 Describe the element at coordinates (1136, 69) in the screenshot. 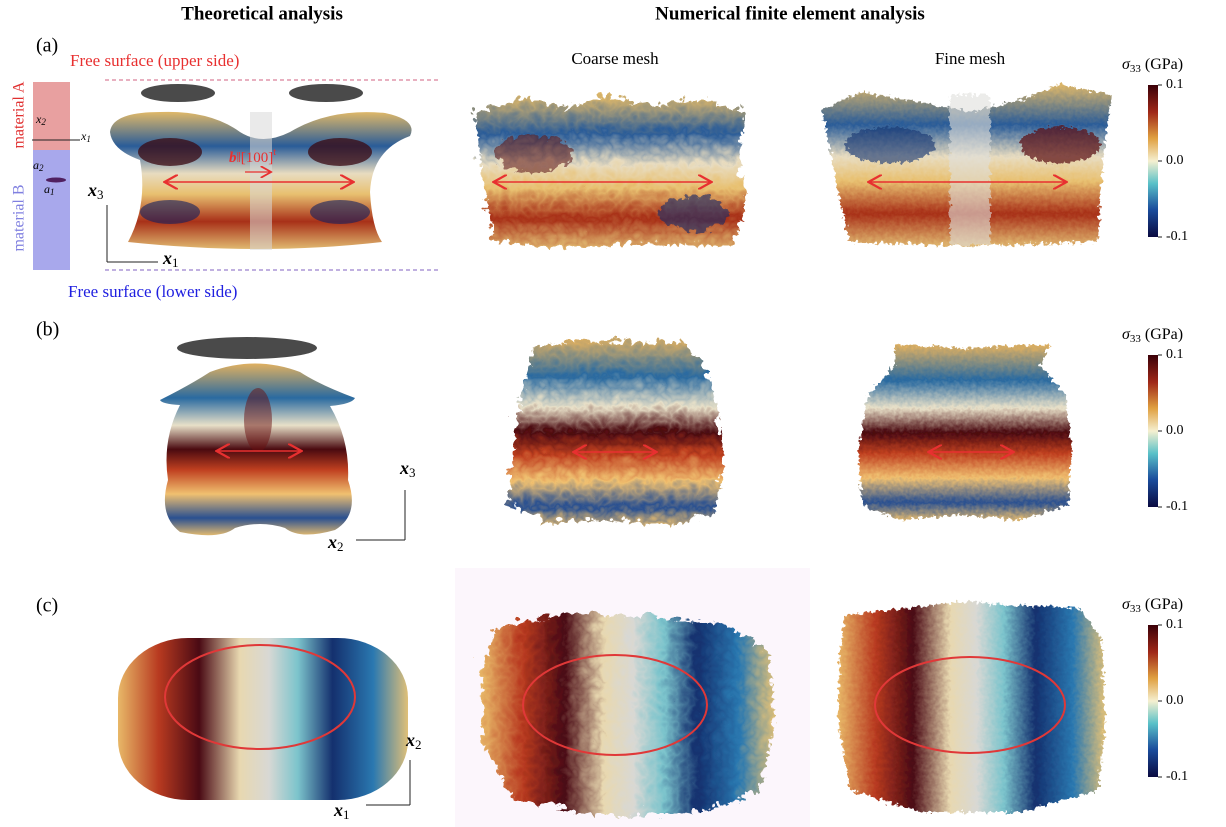

I see `colorbar-sub: 33` at that location.